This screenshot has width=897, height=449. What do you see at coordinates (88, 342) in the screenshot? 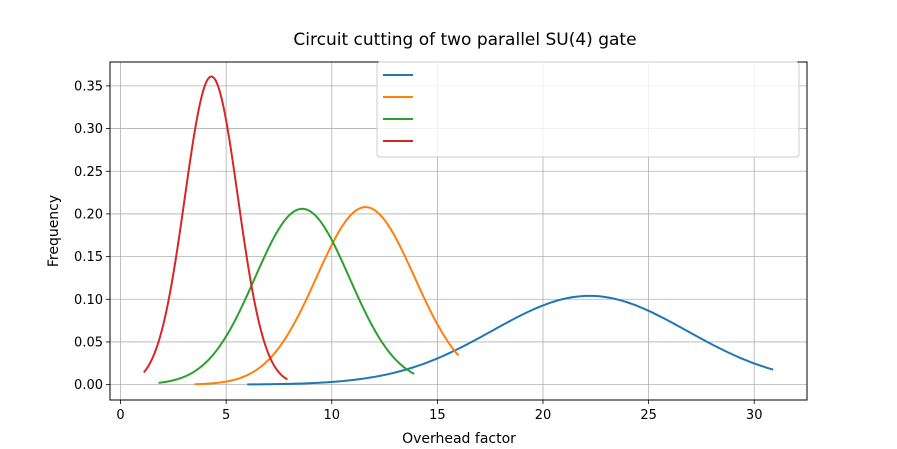
I see `y-tick-label: 0.05` at bounding box center [88, 342].